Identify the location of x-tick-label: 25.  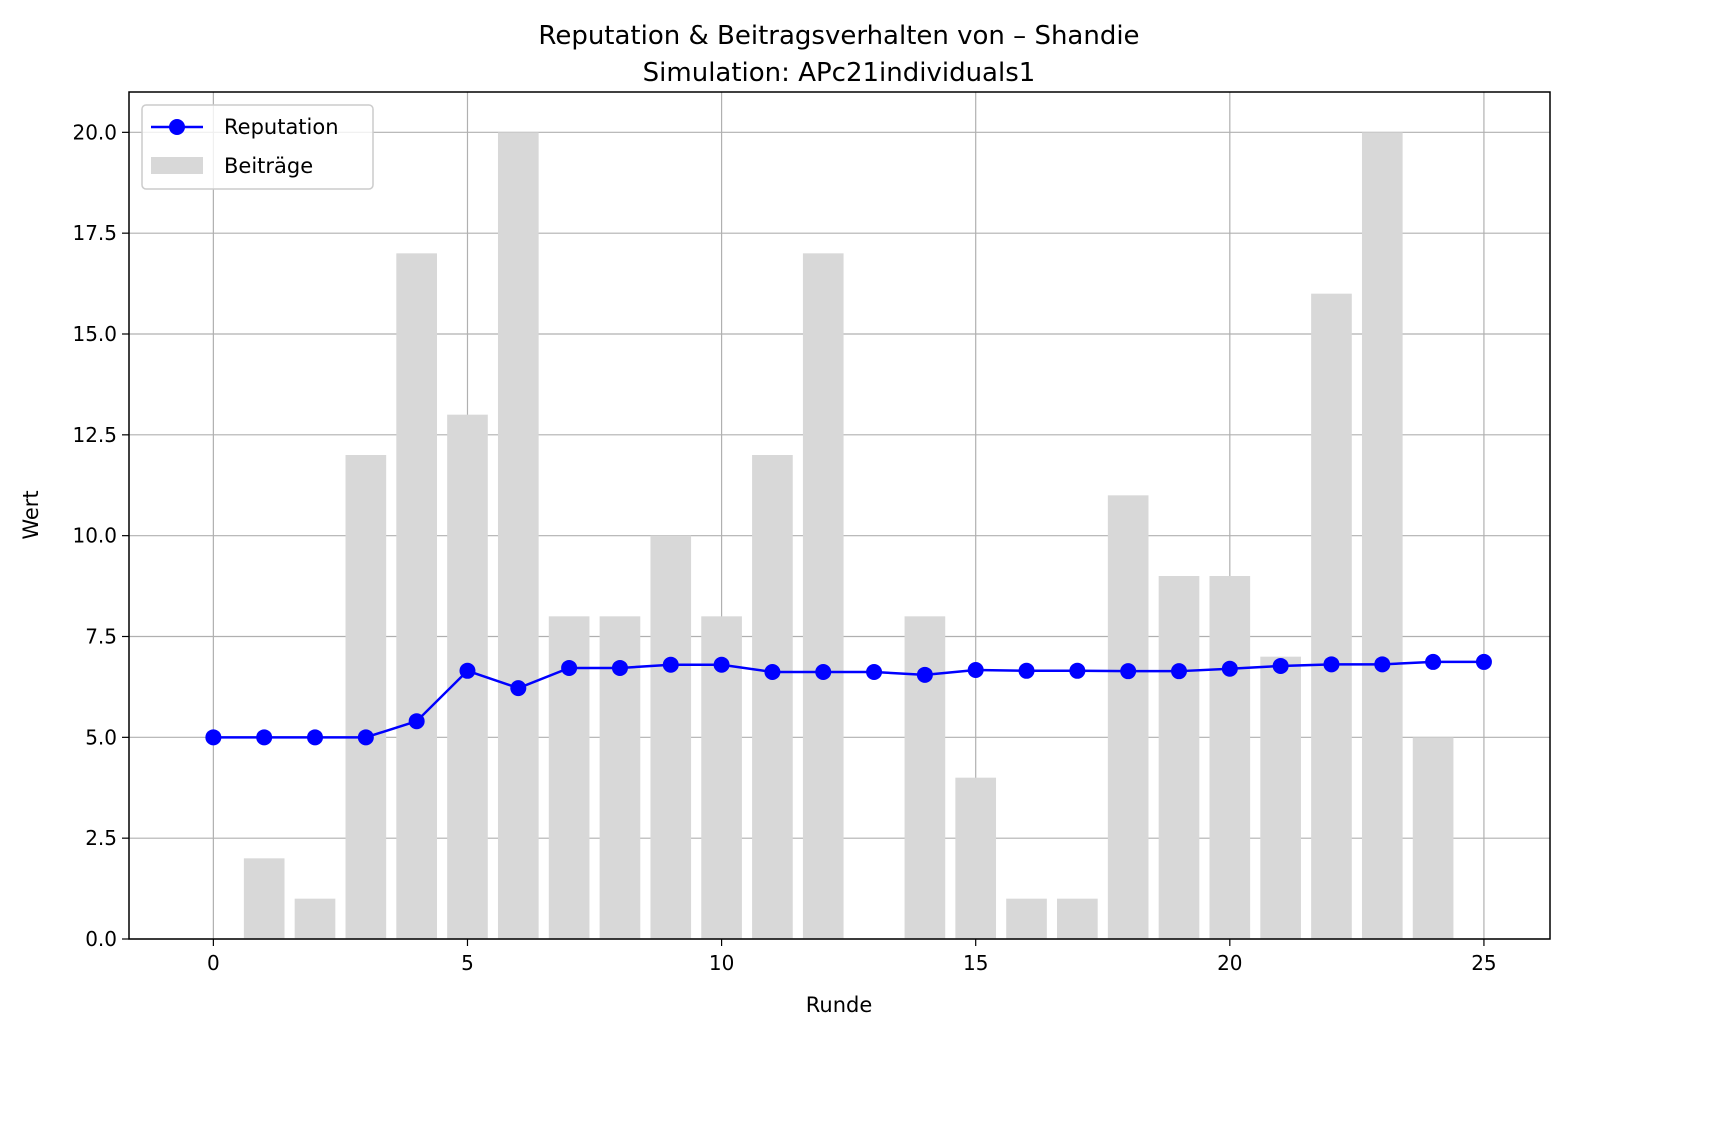
(1483, 963).